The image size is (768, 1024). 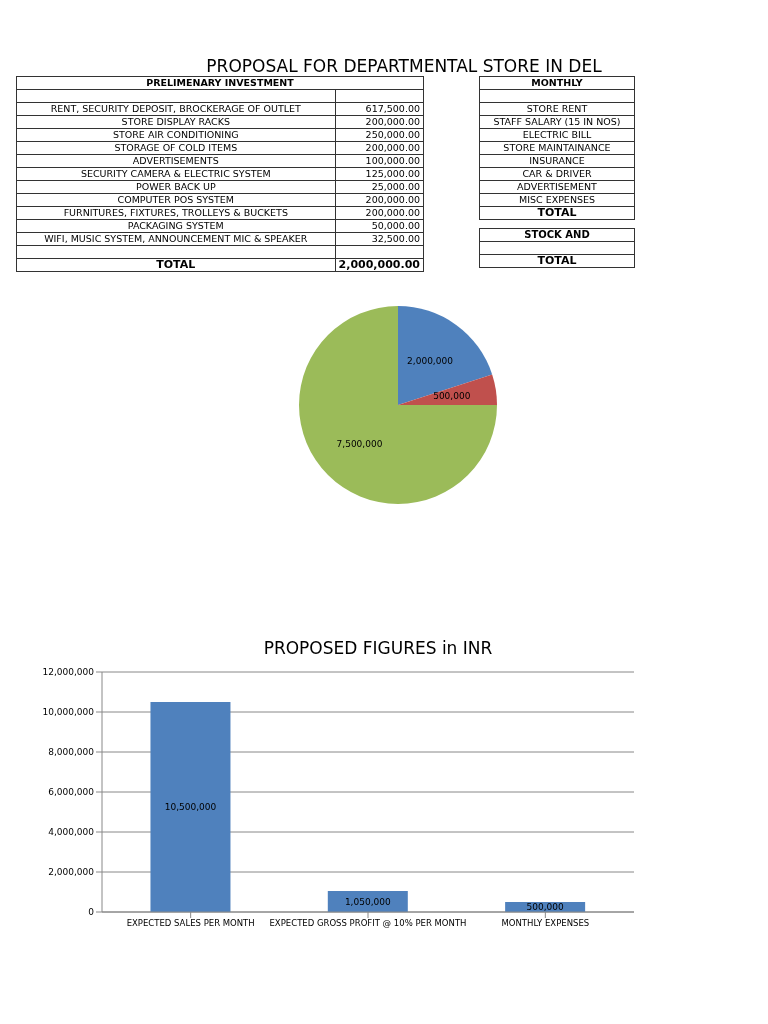 What do you see at coordinates (176, 122) in the screenshot?
I see `category-label: STORE DISPLAY RACKS` at bounding box center [176, 122].